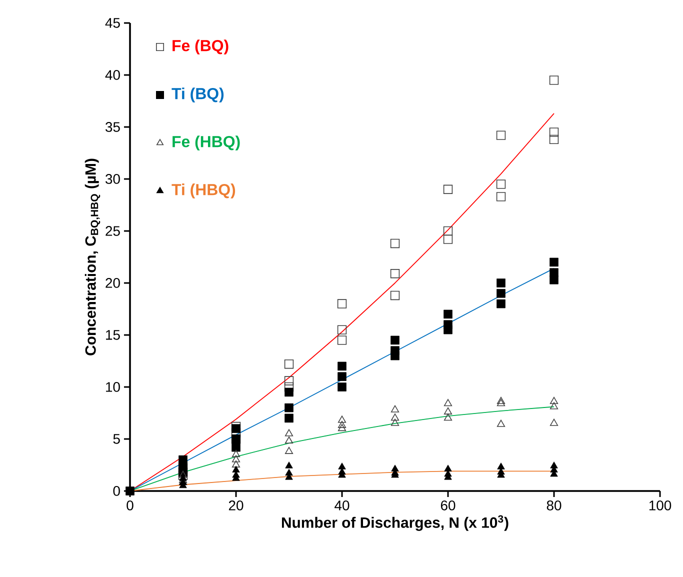 This screenshot has height=577, width=683. I want to click on x-tick-label: 60, so click(448, 505).